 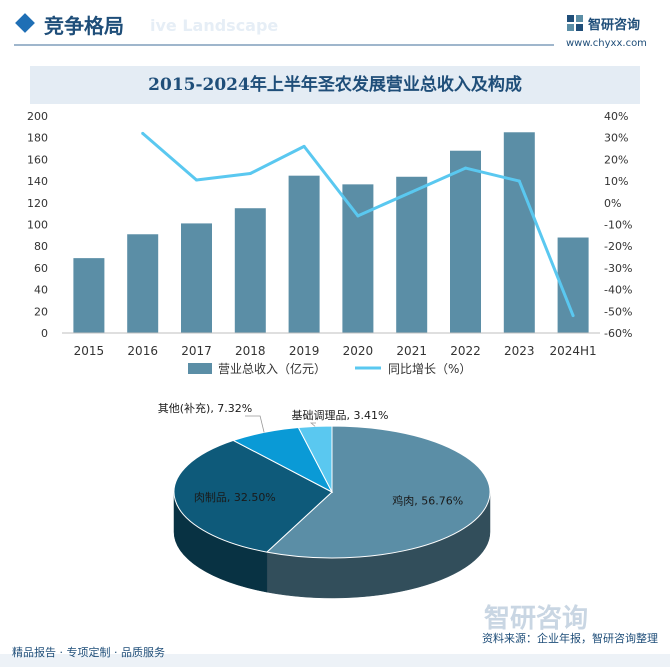 I want to click on y-left-tick-label: 40, so click(x=41, y=290).